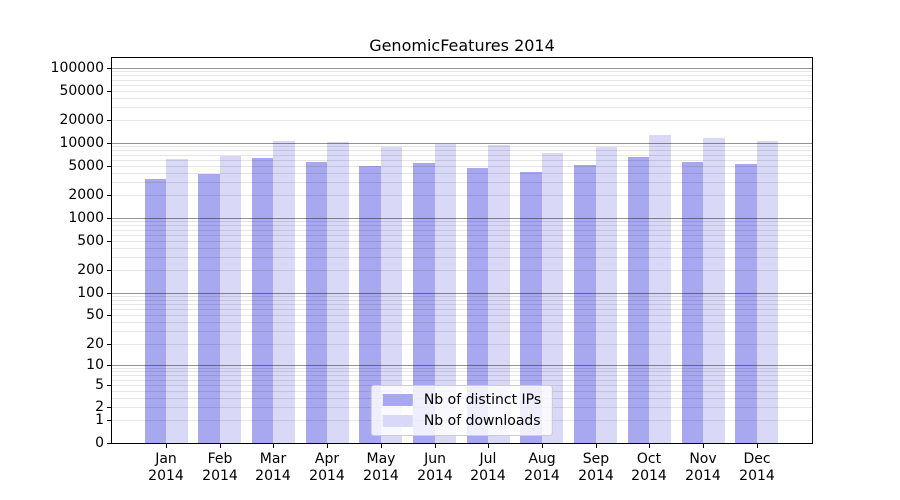  Describe the element at coordinates (552, 298) in the screenshot. I see `bar-downloads-aug` at that location.